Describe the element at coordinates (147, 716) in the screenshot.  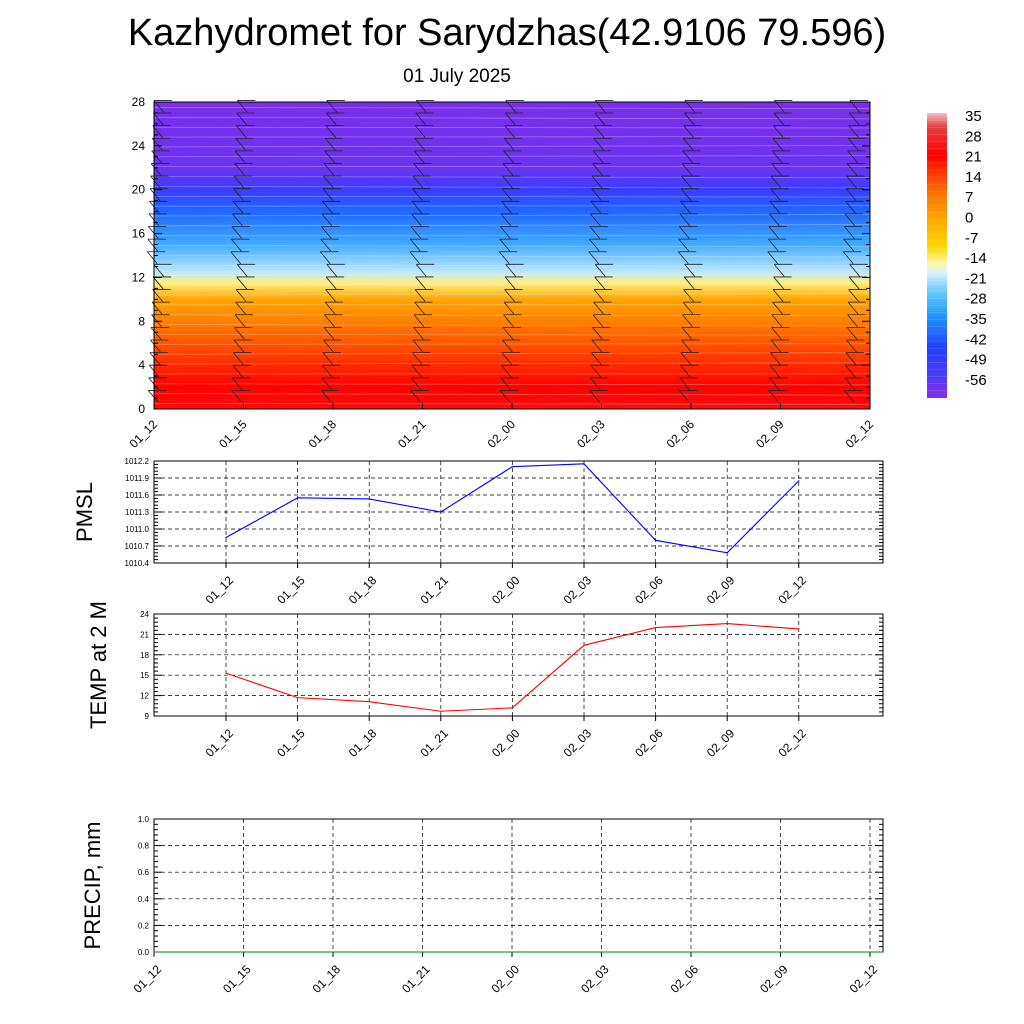
I see `y-tick-label: 9` at that location.